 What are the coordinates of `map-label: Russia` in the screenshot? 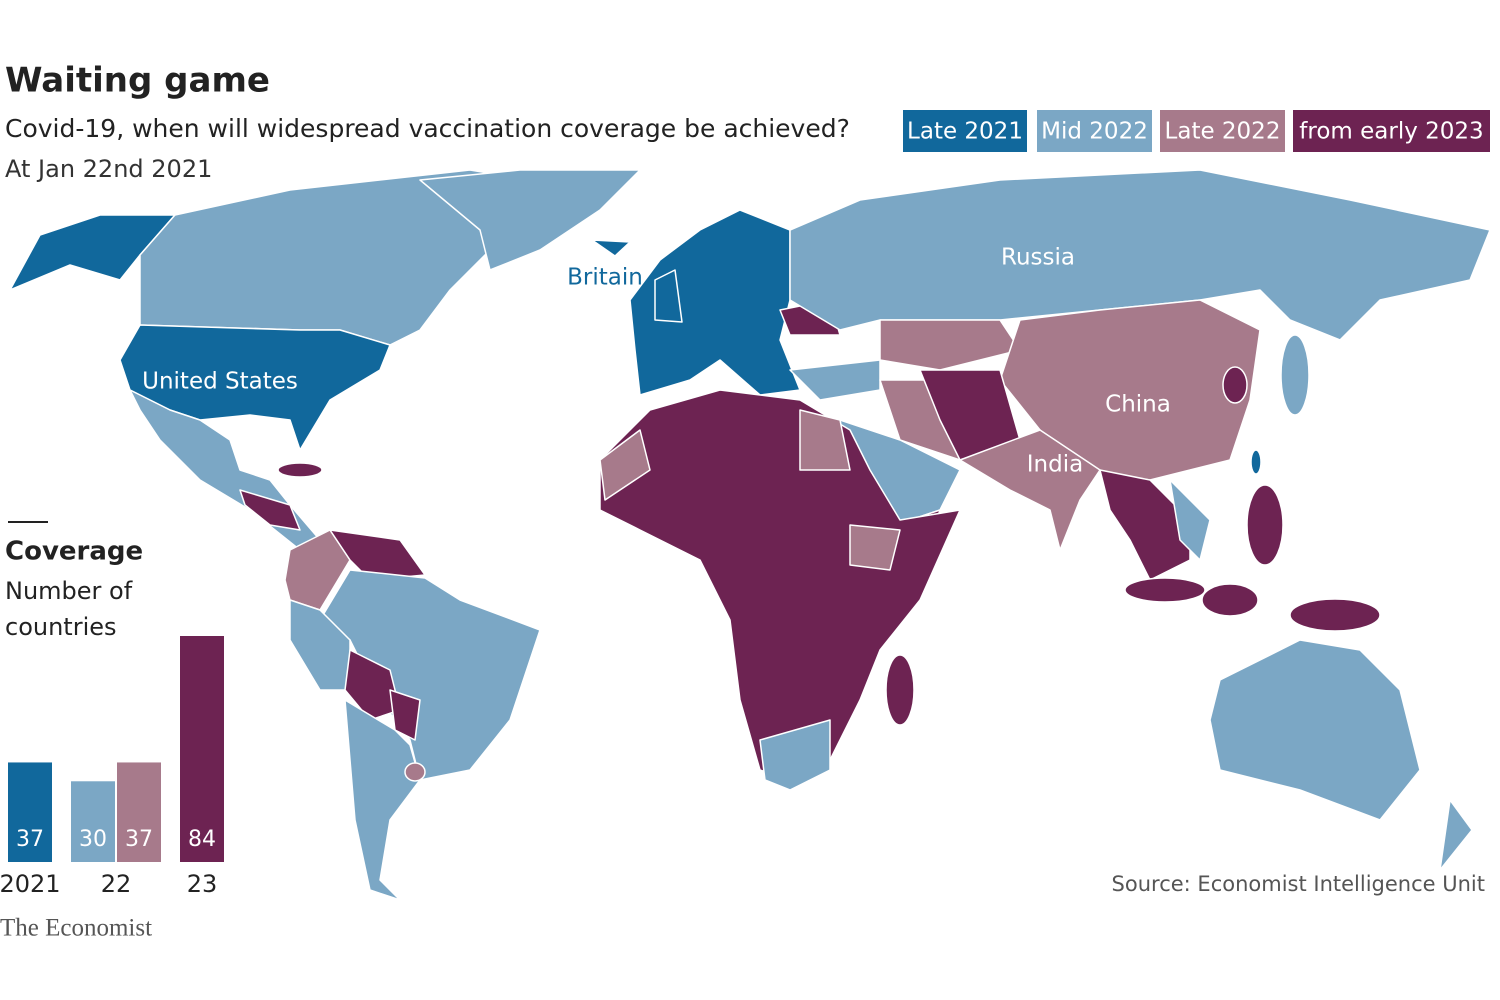 It's located at (1038, 258).